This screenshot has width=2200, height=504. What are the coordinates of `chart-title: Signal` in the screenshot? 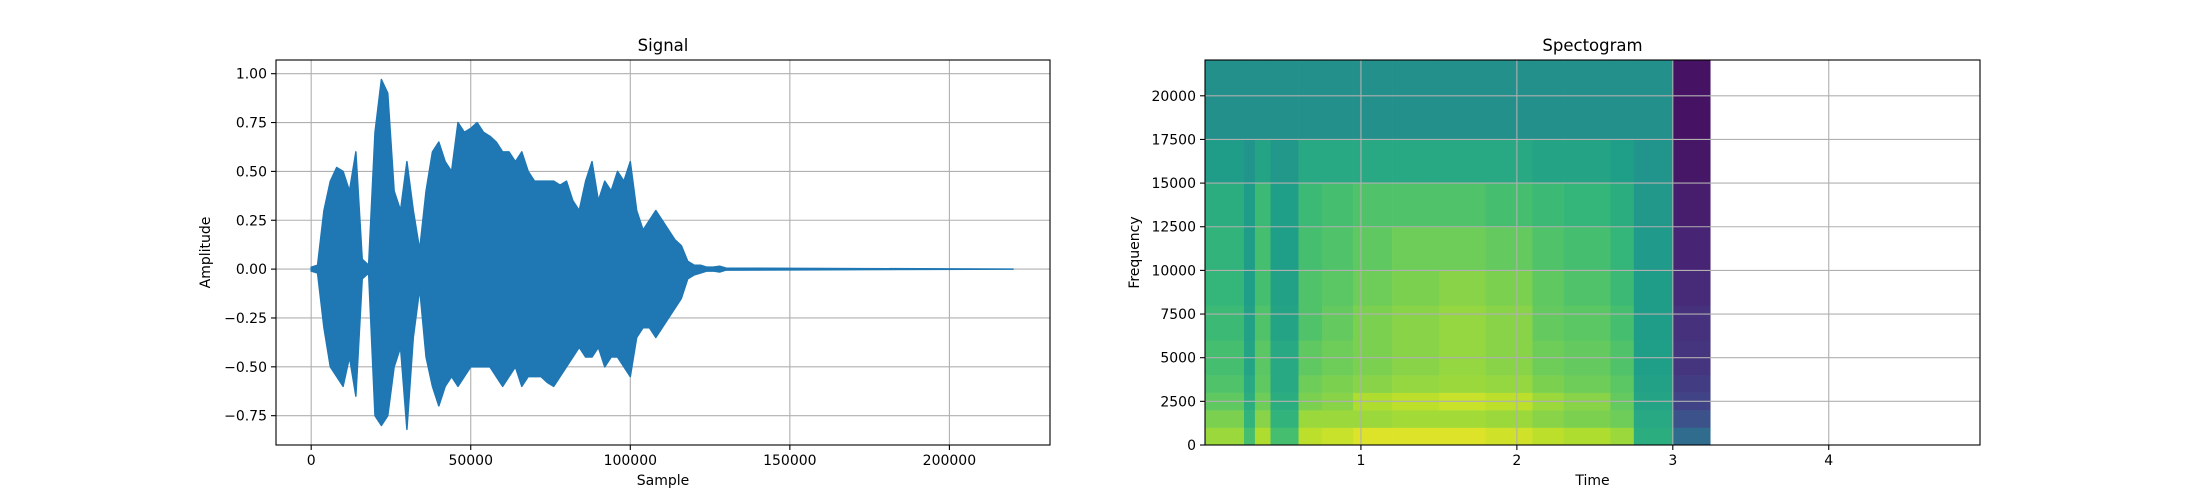 It's located at (663, 45).